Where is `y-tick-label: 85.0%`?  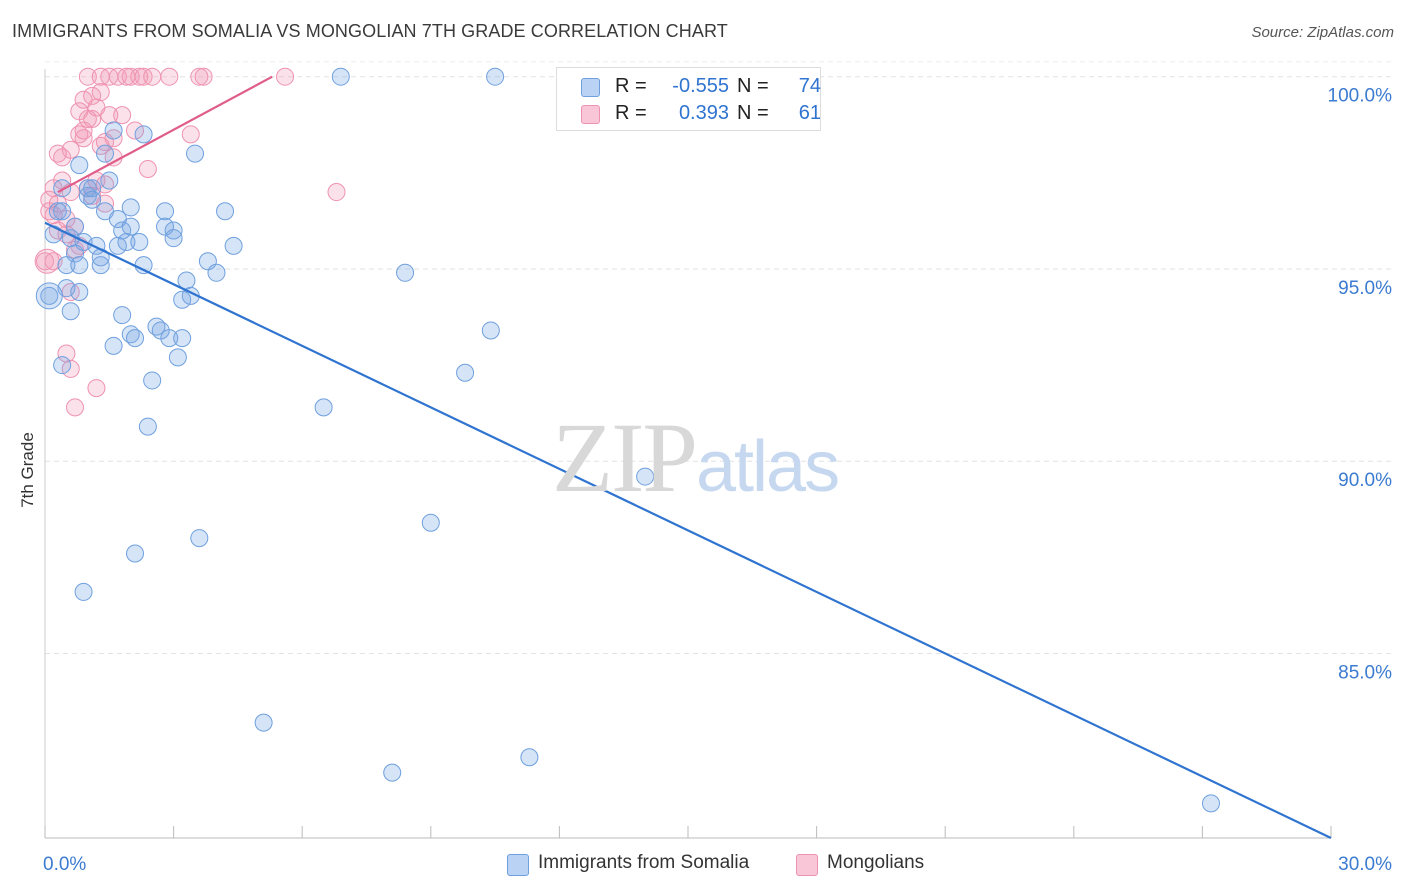 y-tick-label: 85.0% is located at coordinates (1365, 672).